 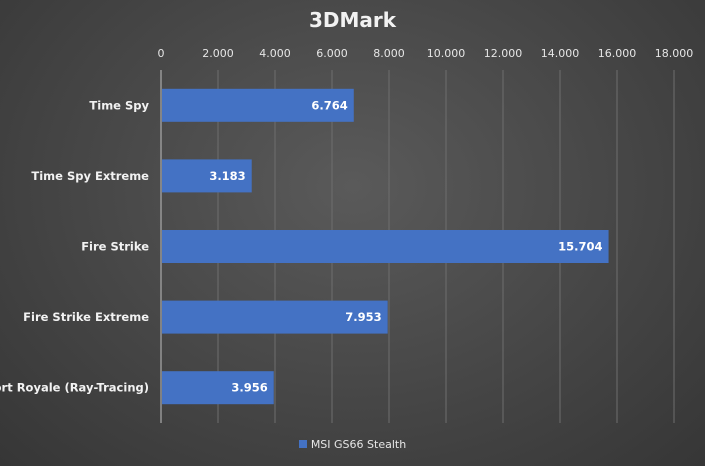 What do you see at coordinates (119, 105) in the screenshot?
I see `category-label: Time Spy` at bounding box center [119, 105].